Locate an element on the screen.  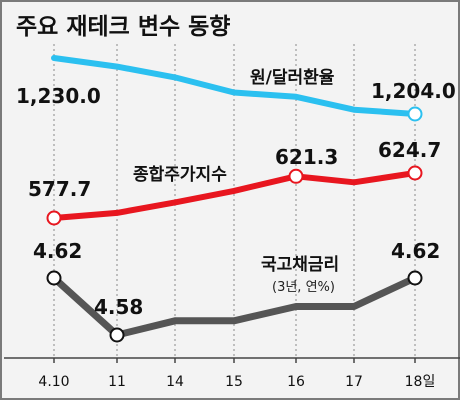
x-axis-ticks: 4.10 11 14 15 16 17 18일 is located at coordinates (236, 374).